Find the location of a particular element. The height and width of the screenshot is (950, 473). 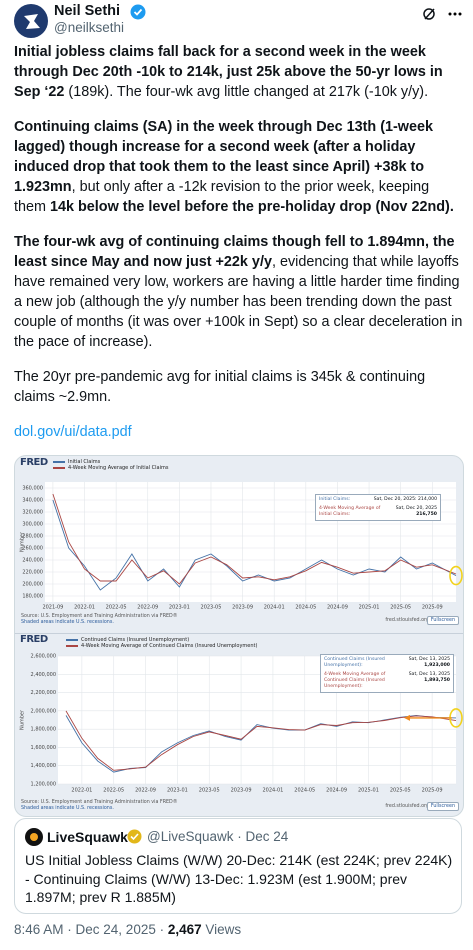

annotation-label: Continued Claims (Insured Unemployment): is located at coordinates (354, 662).